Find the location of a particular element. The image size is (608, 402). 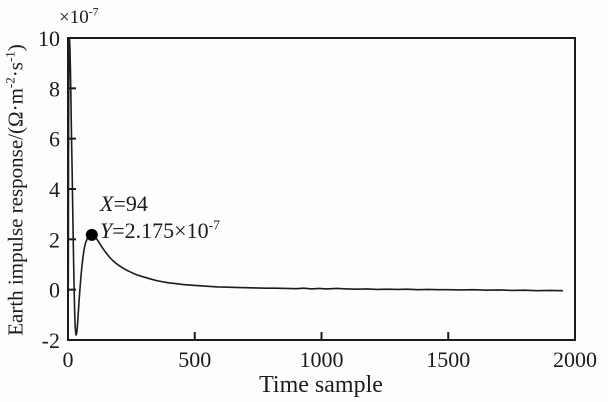

y-tick-label: 8 is located at coordinates (54, 88).